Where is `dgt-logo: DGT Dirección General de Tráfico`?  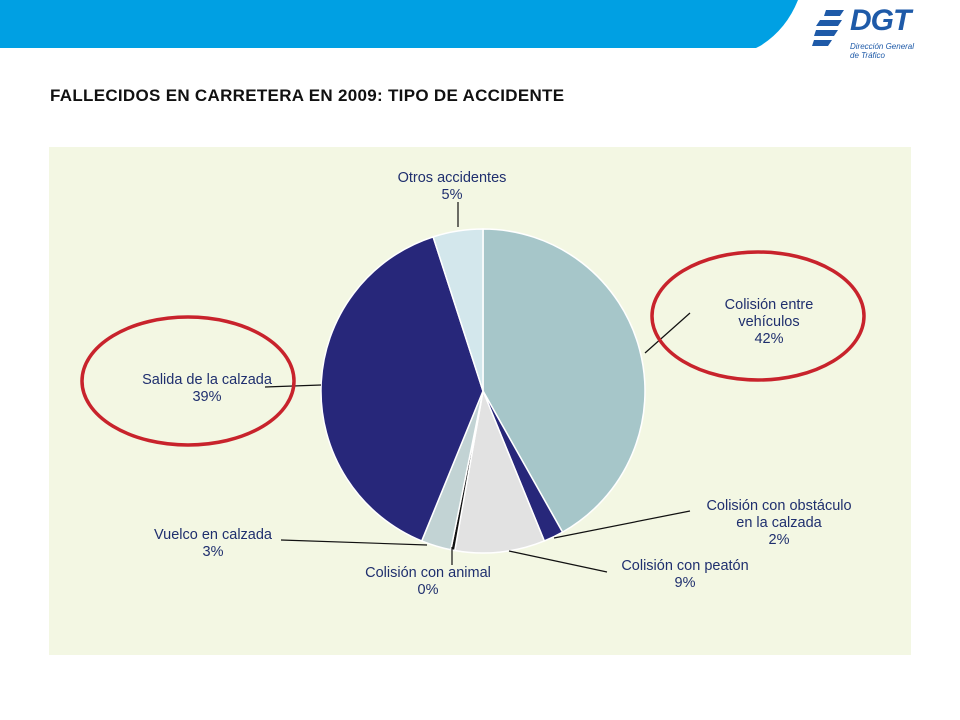 dgt-logo: DGT Dirección General de Tráfico is located at coordinates (882, 34).